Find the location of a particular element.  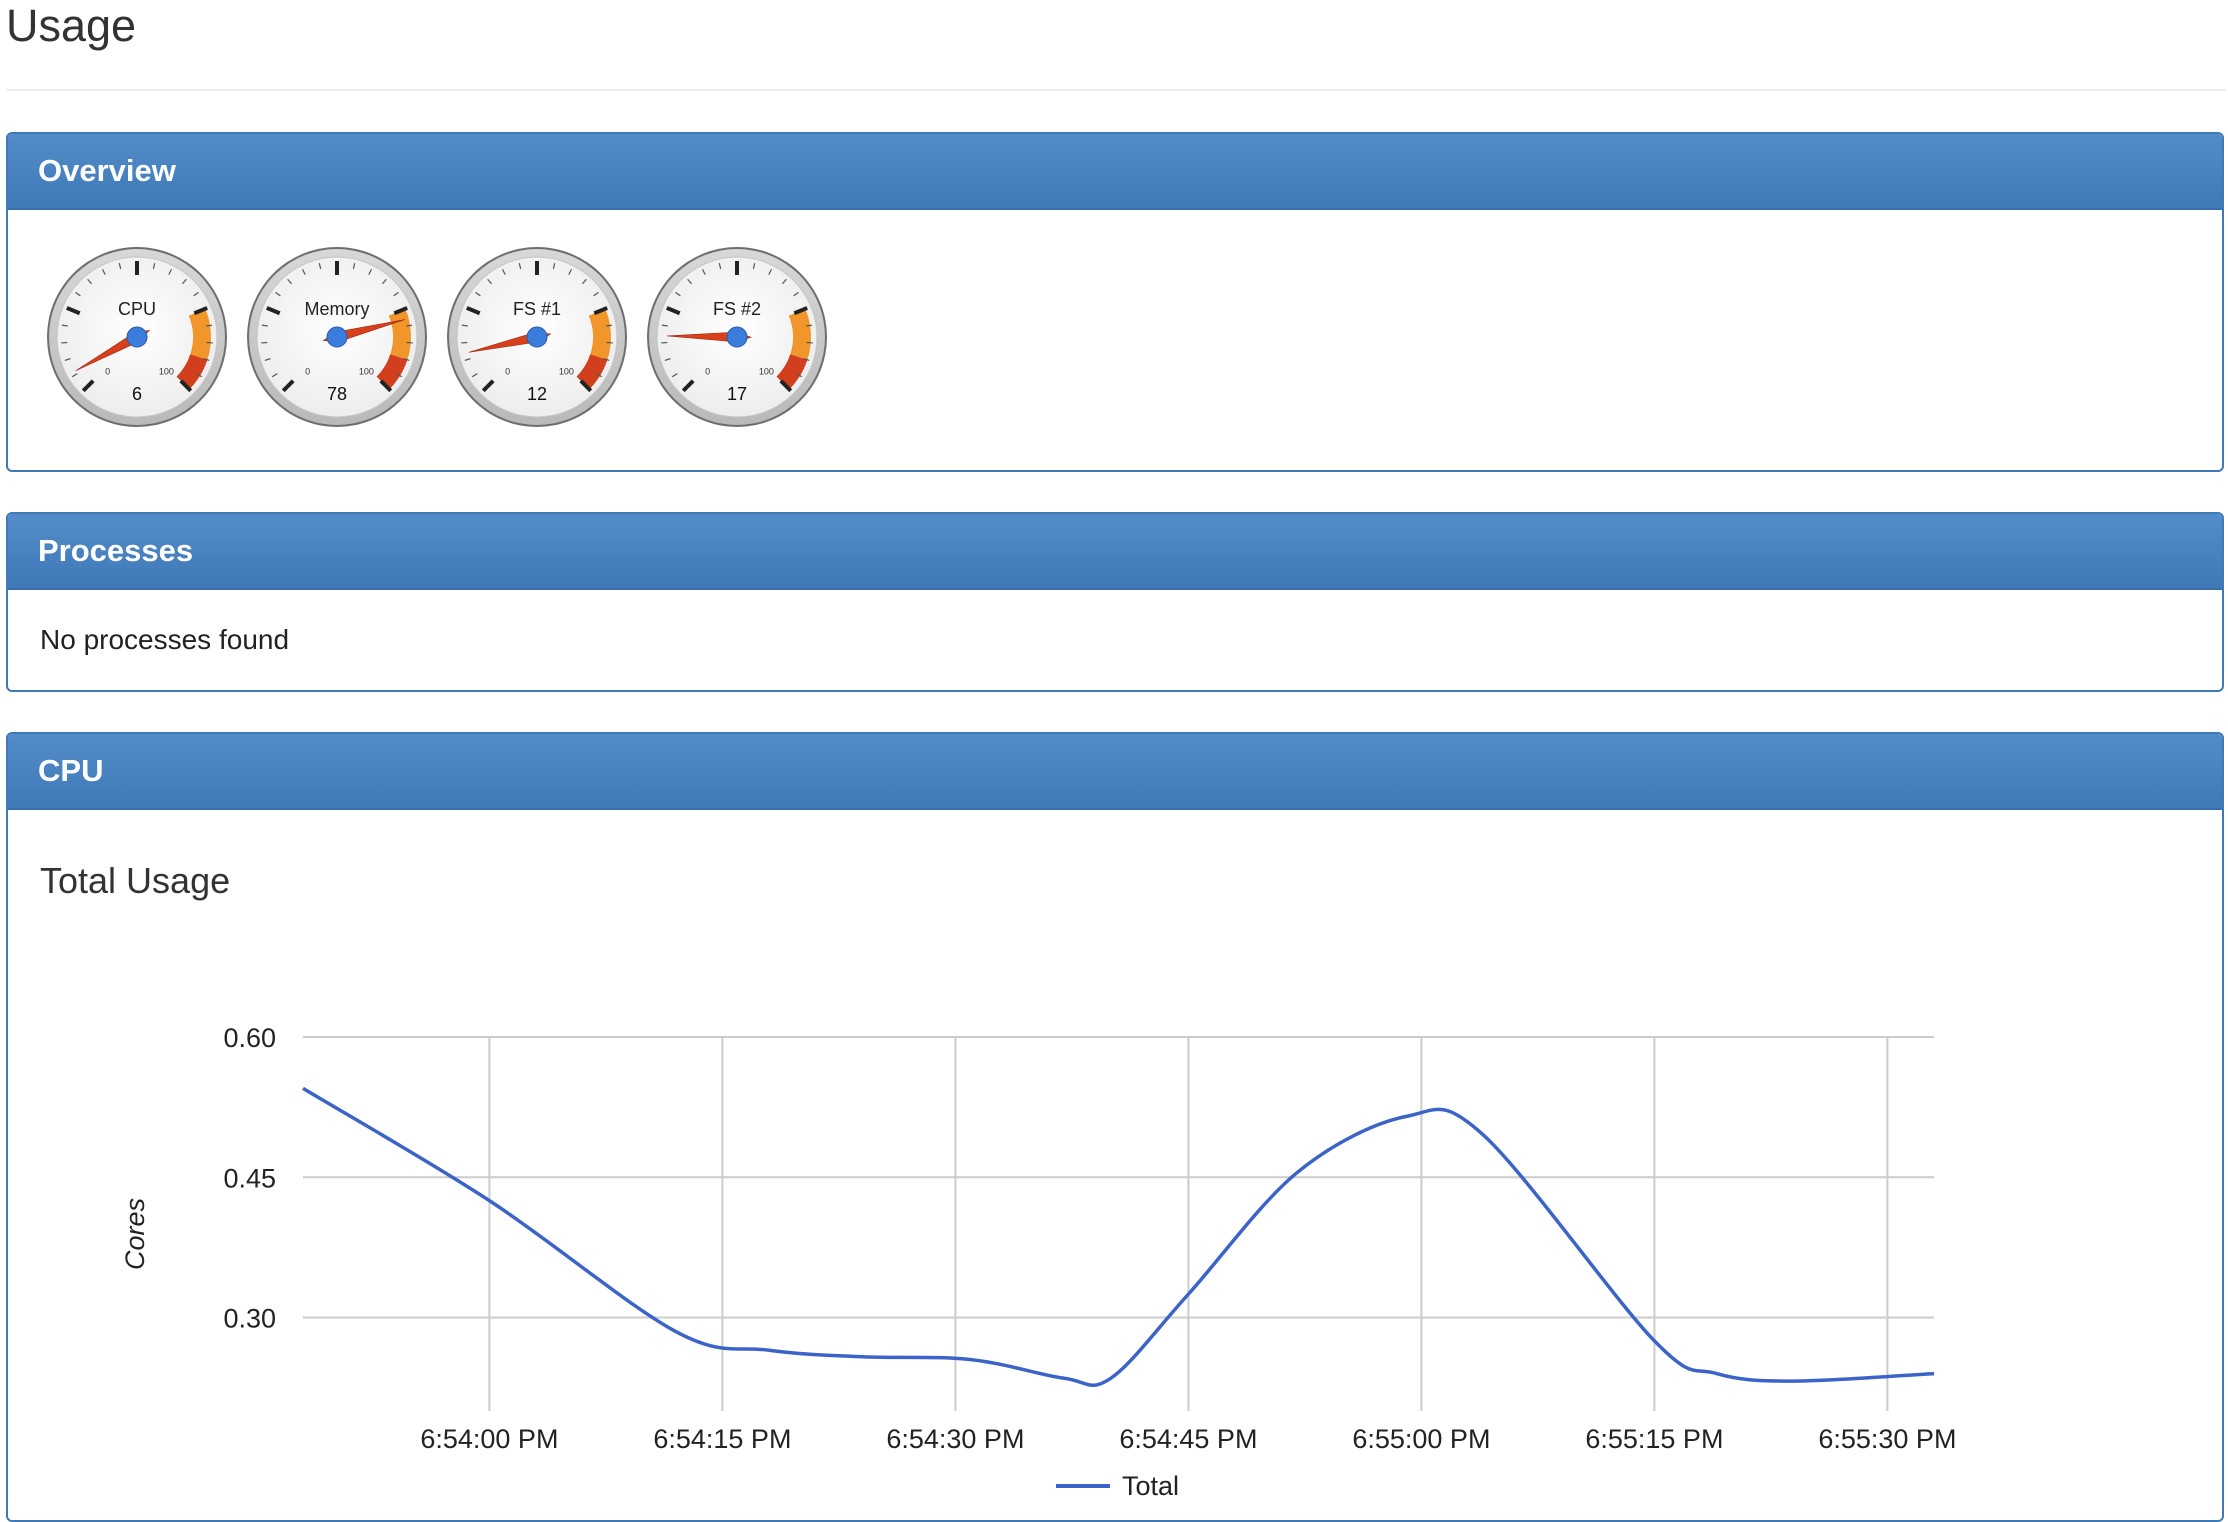

no-processes-message: No processes found is located at coordinates (164, 640).